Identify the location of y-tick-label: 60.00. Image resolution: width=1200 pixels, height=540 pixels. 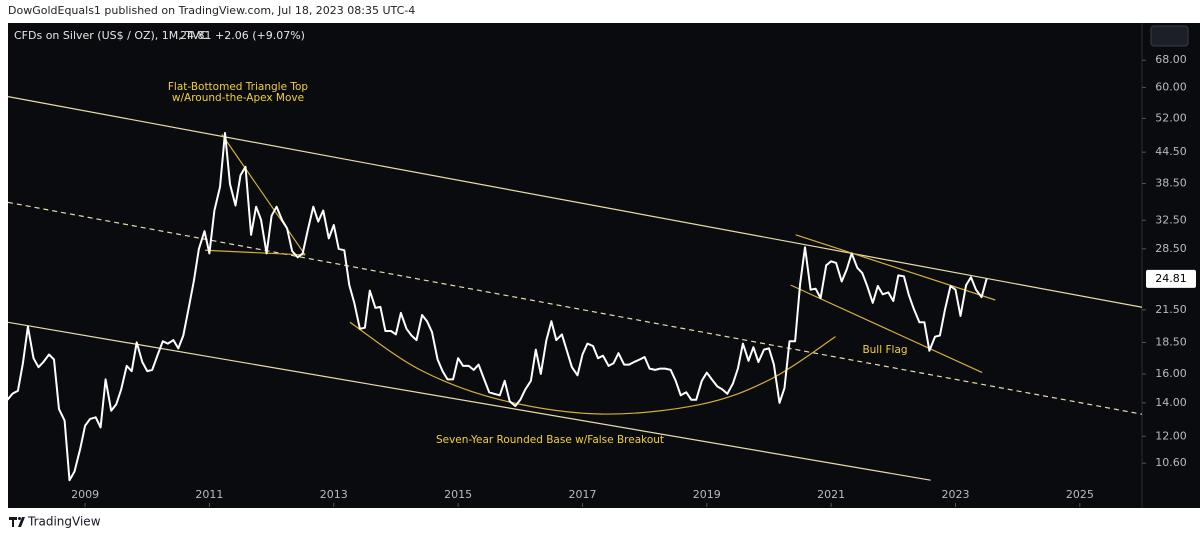
(1171, 86).